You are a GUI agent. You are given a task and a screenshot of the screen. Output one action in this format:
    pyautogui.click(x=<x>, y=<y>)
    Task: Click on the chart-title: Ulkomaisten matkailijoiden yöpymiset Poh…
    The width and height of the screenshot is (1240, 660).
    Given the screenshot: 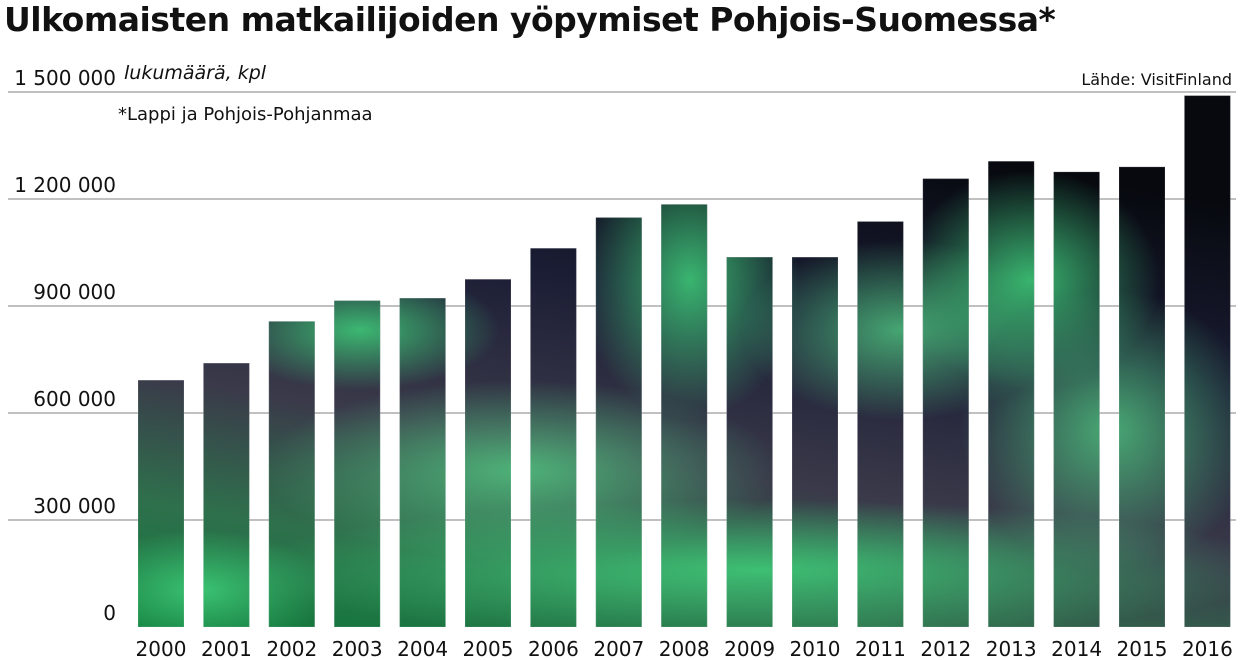 What is the action you would take?
    pyautogui.click(x=530, y=19)
    